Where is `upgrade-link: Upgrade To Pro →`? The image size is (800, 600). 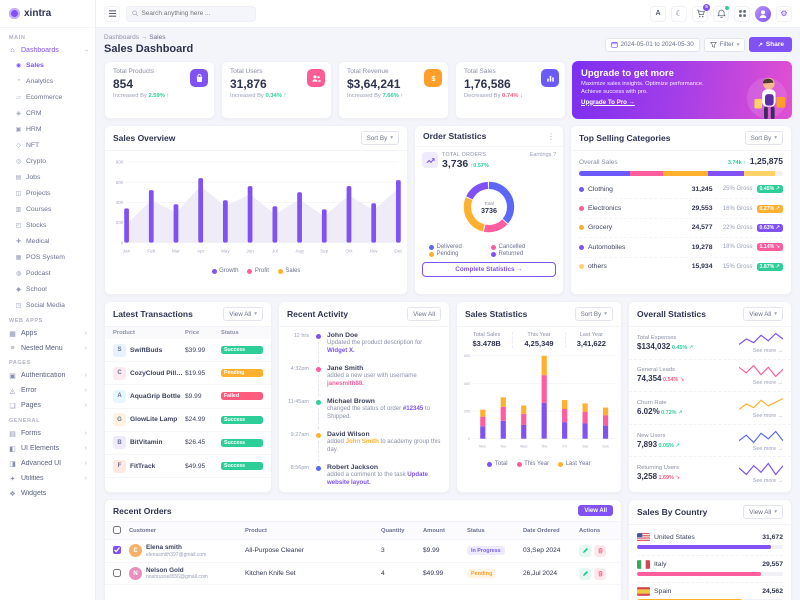 upgrade-link: Upgrade To Pro → is located at coordinates (608, 102).